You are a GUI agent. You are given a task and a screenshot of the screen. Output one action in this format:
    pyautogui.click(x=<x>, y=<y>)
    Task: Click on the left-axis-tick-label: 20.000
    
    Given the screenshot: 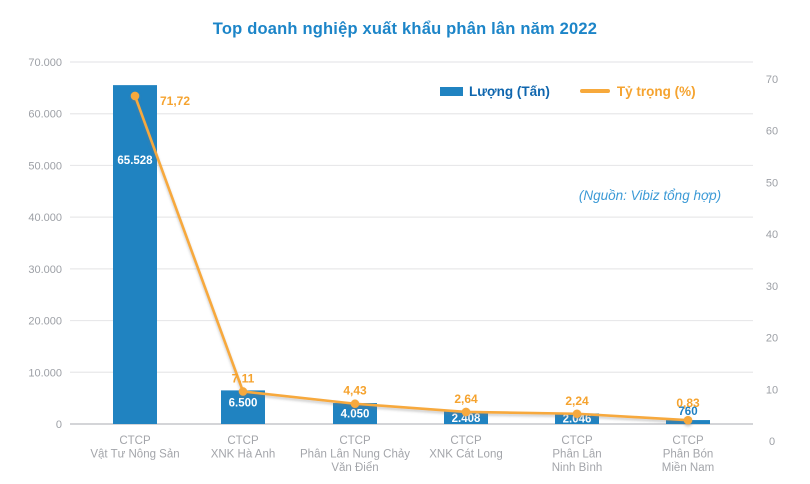 What is the action you would take?
    pyautogui.click(x=45, y=322)
    